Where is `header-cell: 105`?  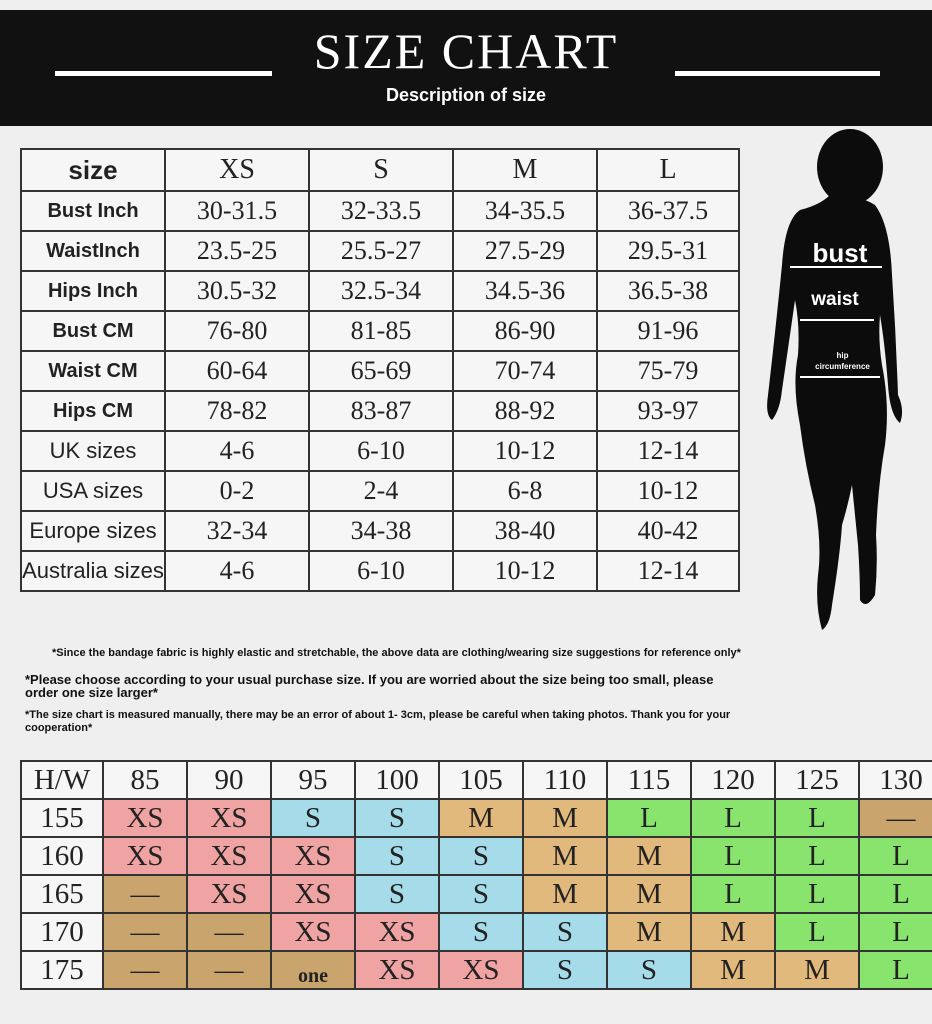
header-cell: 105 is located at coordinates (481, 780).